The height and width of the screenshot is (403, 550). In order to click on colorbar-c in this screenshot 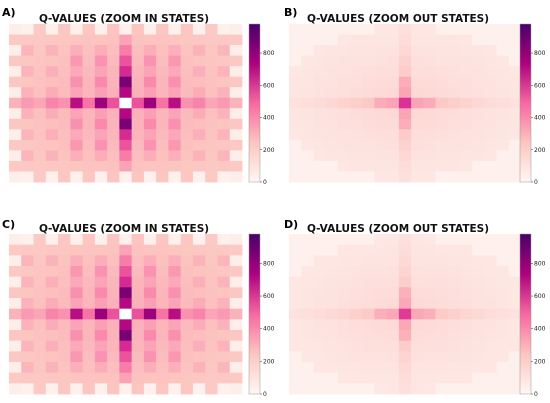, I will do `click(254, 314)`.